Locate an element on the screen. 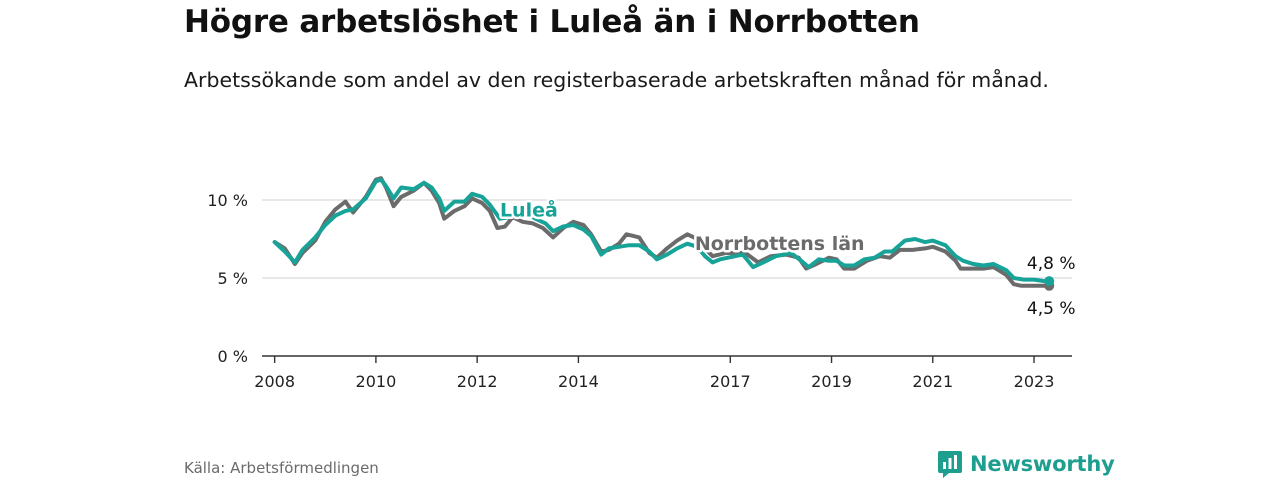  y-tick-label: 5 % is located at coordinates (233, 278).